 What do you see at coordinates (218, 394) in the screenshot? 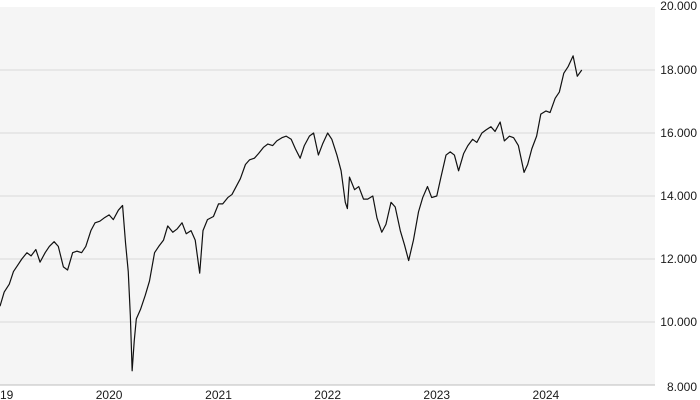
I see `x-tick-label: 2021` at bounding box center [218, 394].